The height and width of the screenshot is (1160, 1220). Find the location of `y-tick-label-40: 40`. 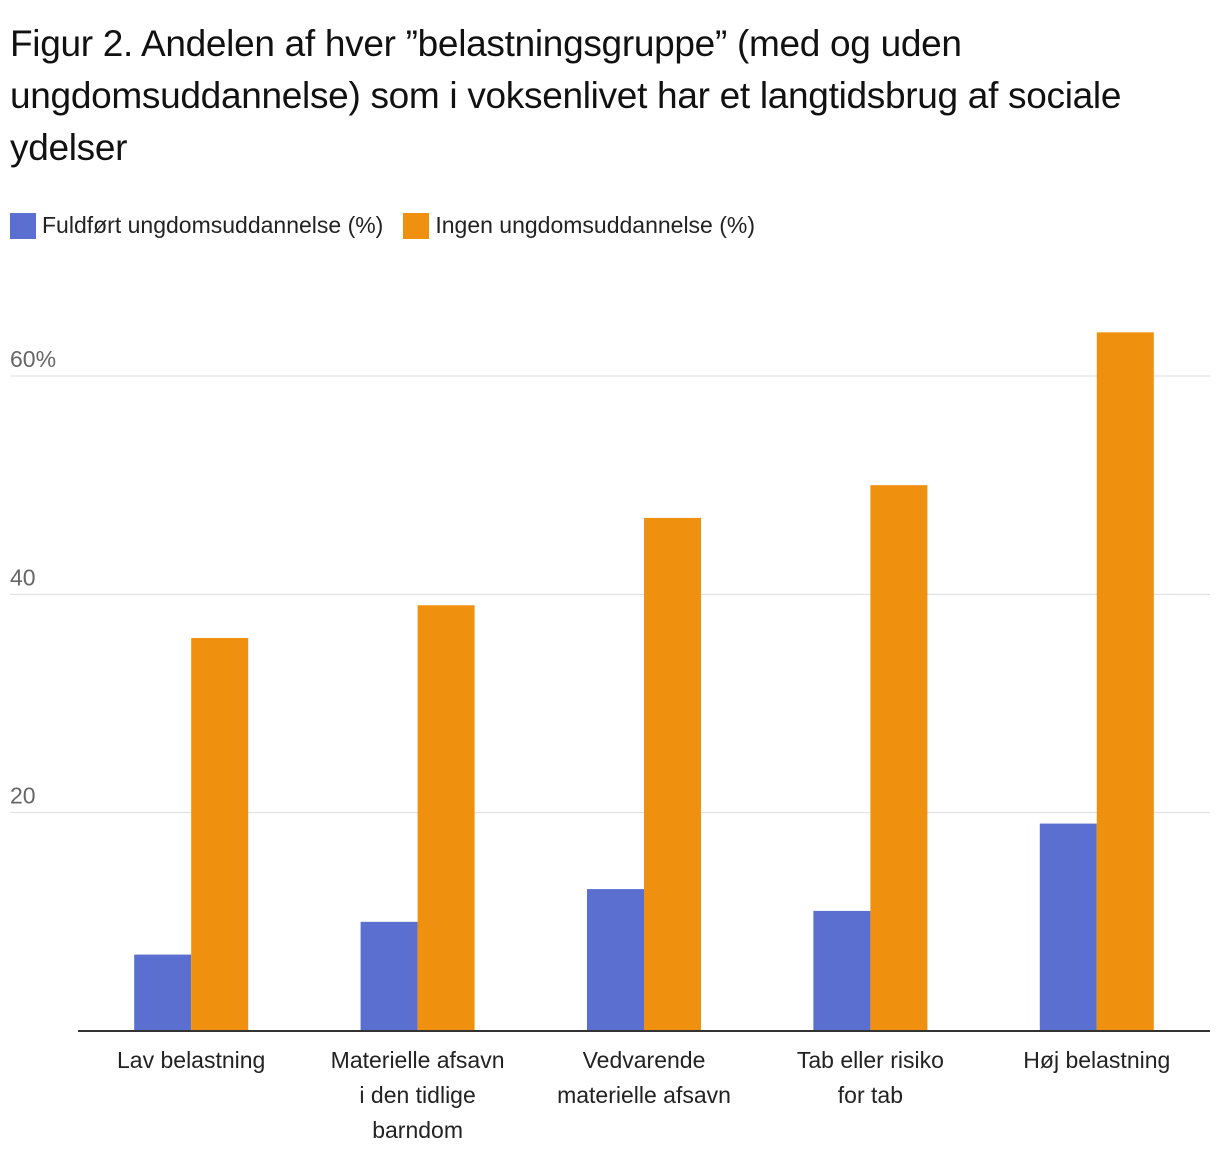

y-tick-label-40: 40 is located at coordinates (23, 577).